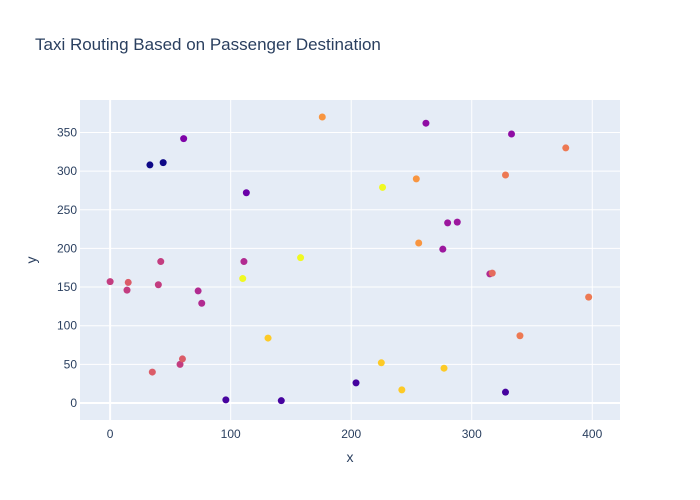 The width and height of the screenshot is (700, 500). Describe the element at coordinates (73, 403) in the screenshot. I see `y-tick-label: 0` at that location.